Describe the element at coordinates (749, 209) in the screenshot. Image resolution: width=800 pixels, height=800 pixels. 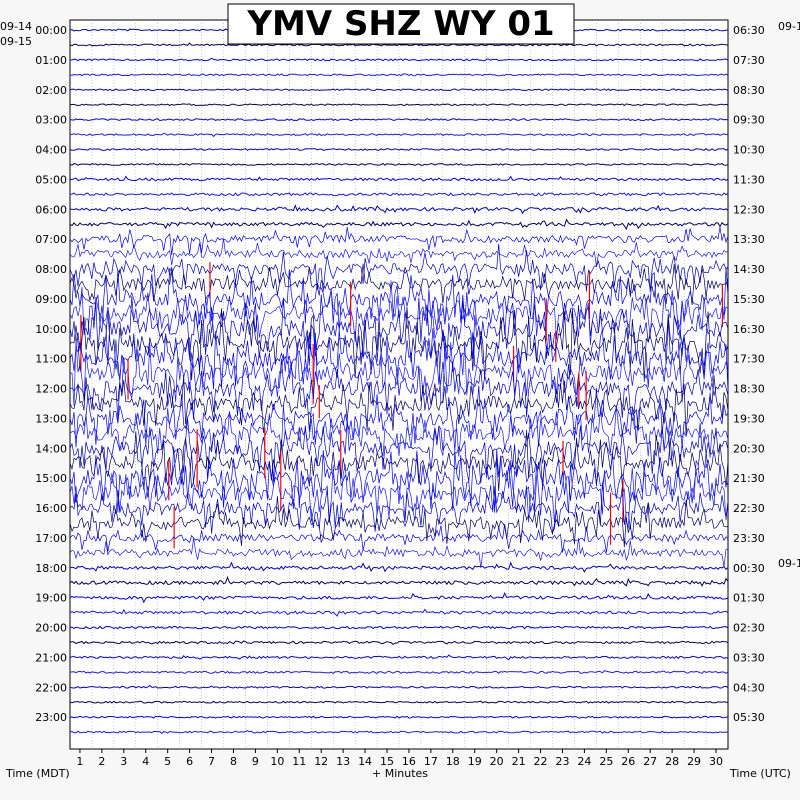
I see `right-time-label: 12:30` at that location.